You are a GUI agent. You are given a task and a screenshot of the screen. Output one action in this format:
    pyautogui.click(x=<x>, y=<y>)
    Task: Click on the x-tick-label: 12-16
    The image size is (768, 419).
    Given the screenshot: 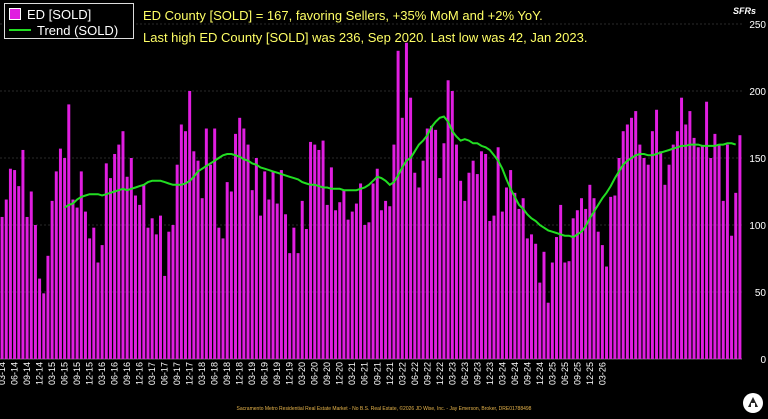 What is the action you would take?
    pyautogui.click(x=140, y=373)
    